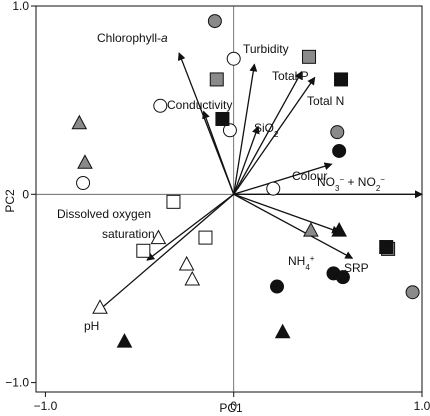  I want to click on x-tick-label: 0, so click(233, 406).